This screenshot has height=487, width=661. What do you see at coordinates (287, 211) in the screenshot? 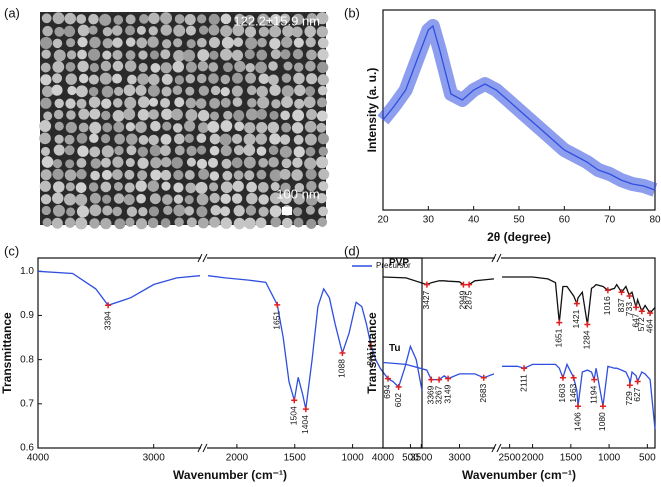
I see `scale-bar` at bounding box center [287, 211].